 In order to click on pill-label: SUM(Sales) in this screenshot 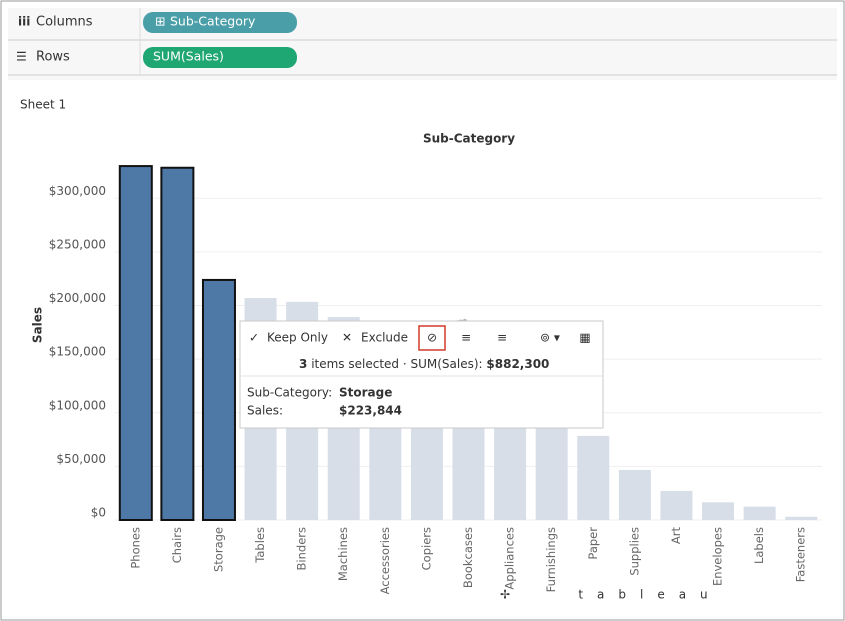, I will do `click(188, 56)`.